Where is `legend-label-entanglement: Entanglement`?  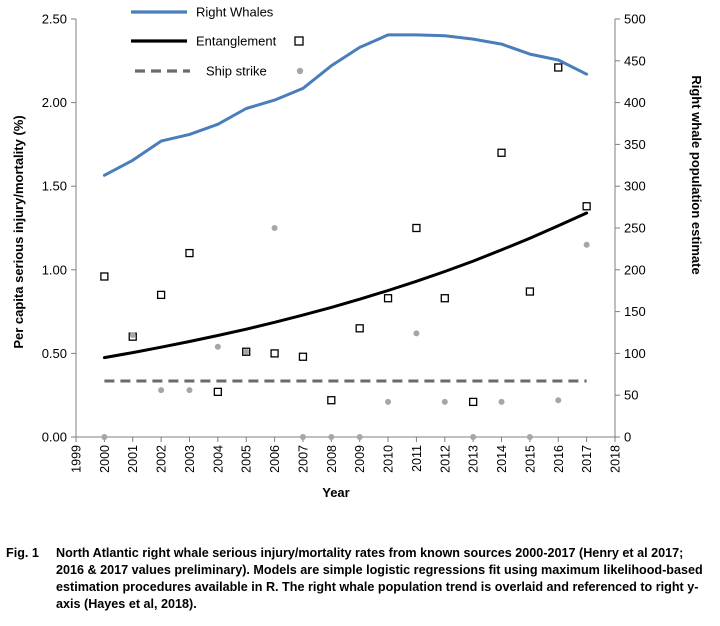
legend-label-entanglement: Entanglement is located at coordinates (236, 41).